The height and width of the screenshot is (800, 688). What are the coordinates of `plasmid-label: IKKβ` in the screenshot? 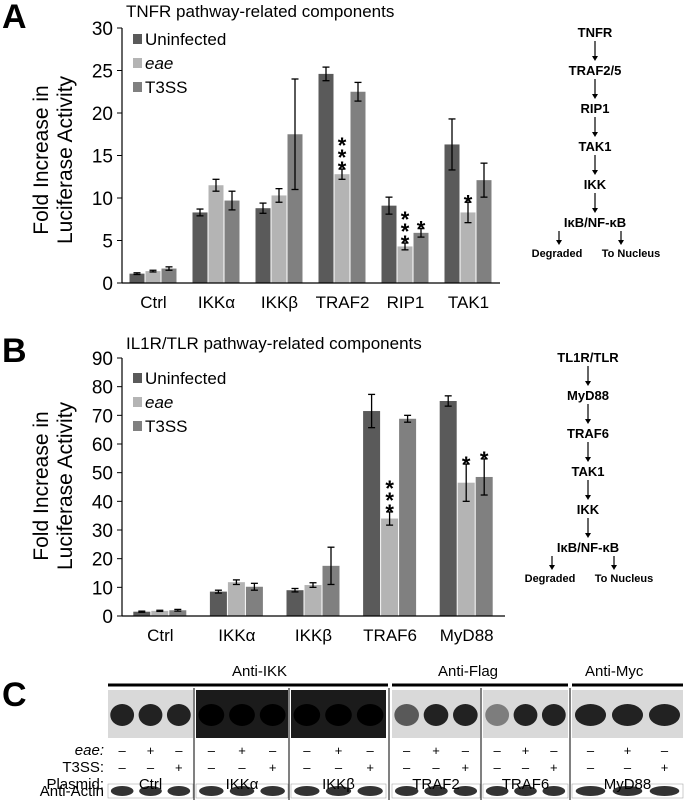 It's located at (338, 784).